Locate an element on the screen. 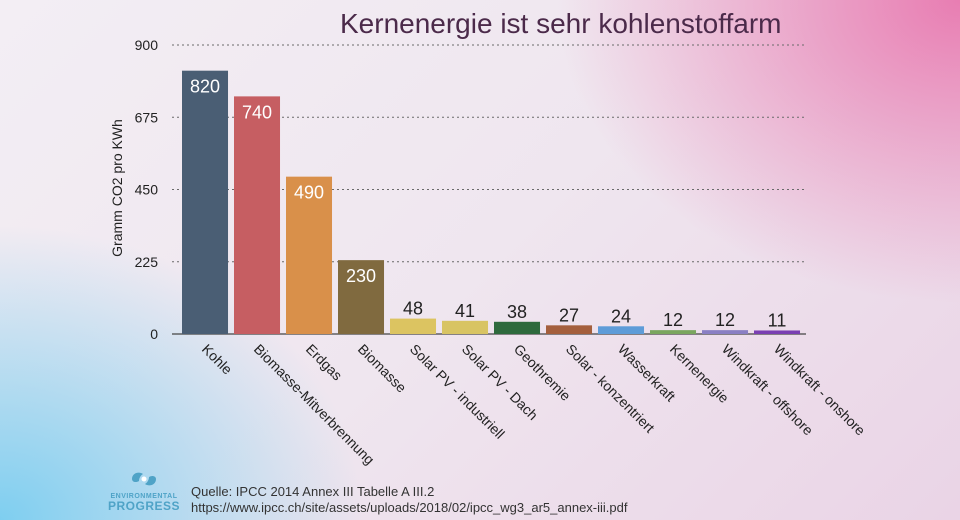  y-tick-label: 0 is located at coordinates (154, 334).